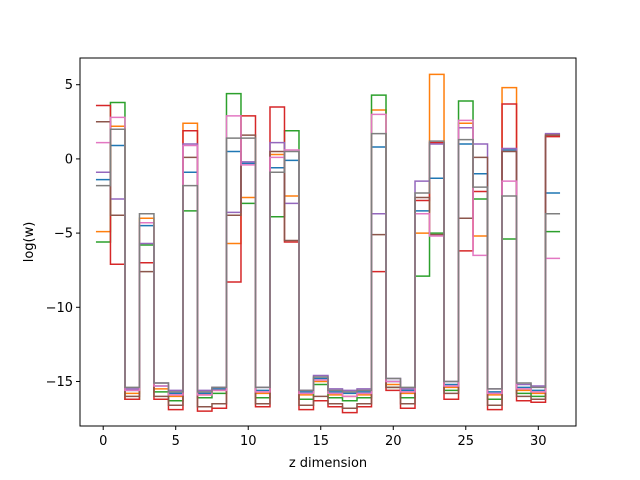  What do you see at coordinates (29, 242) in the screenshot?
I see `y-axis-label: log(w)` at bounding box center [29, 242].